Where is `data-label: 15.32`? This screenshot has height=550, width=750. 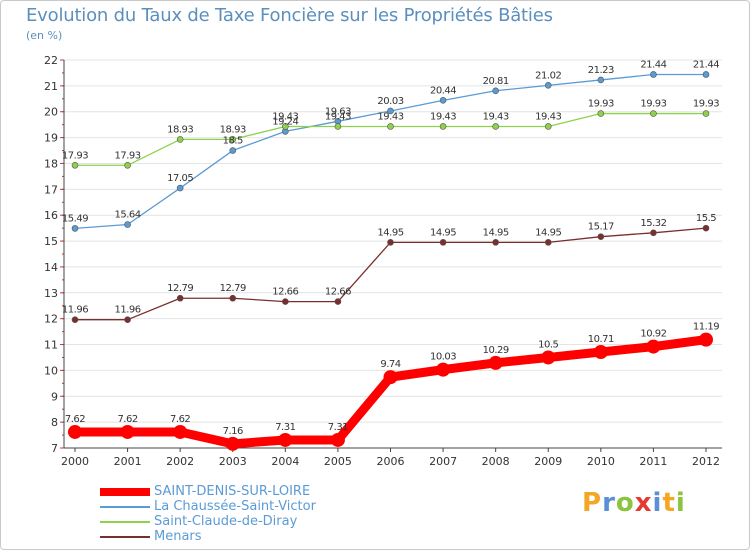 data-label: 15.32 is located at coordinates (653, 223).